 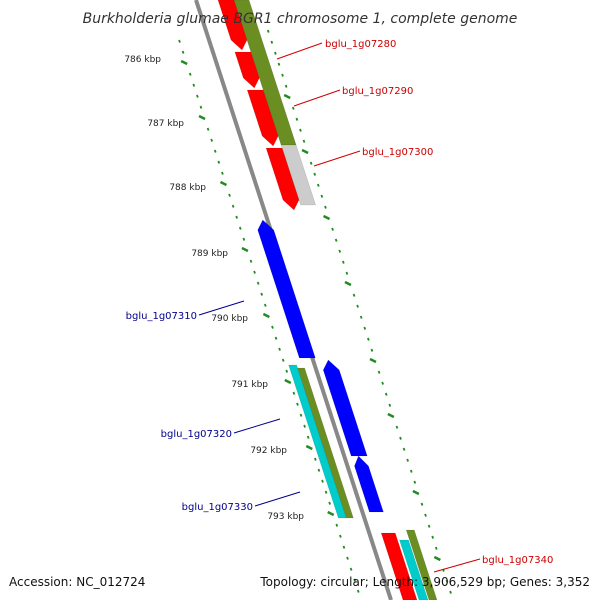 I want to click on gene-label-bglu-1g07280: bglu_1g07280, so click(x=360, y=44).